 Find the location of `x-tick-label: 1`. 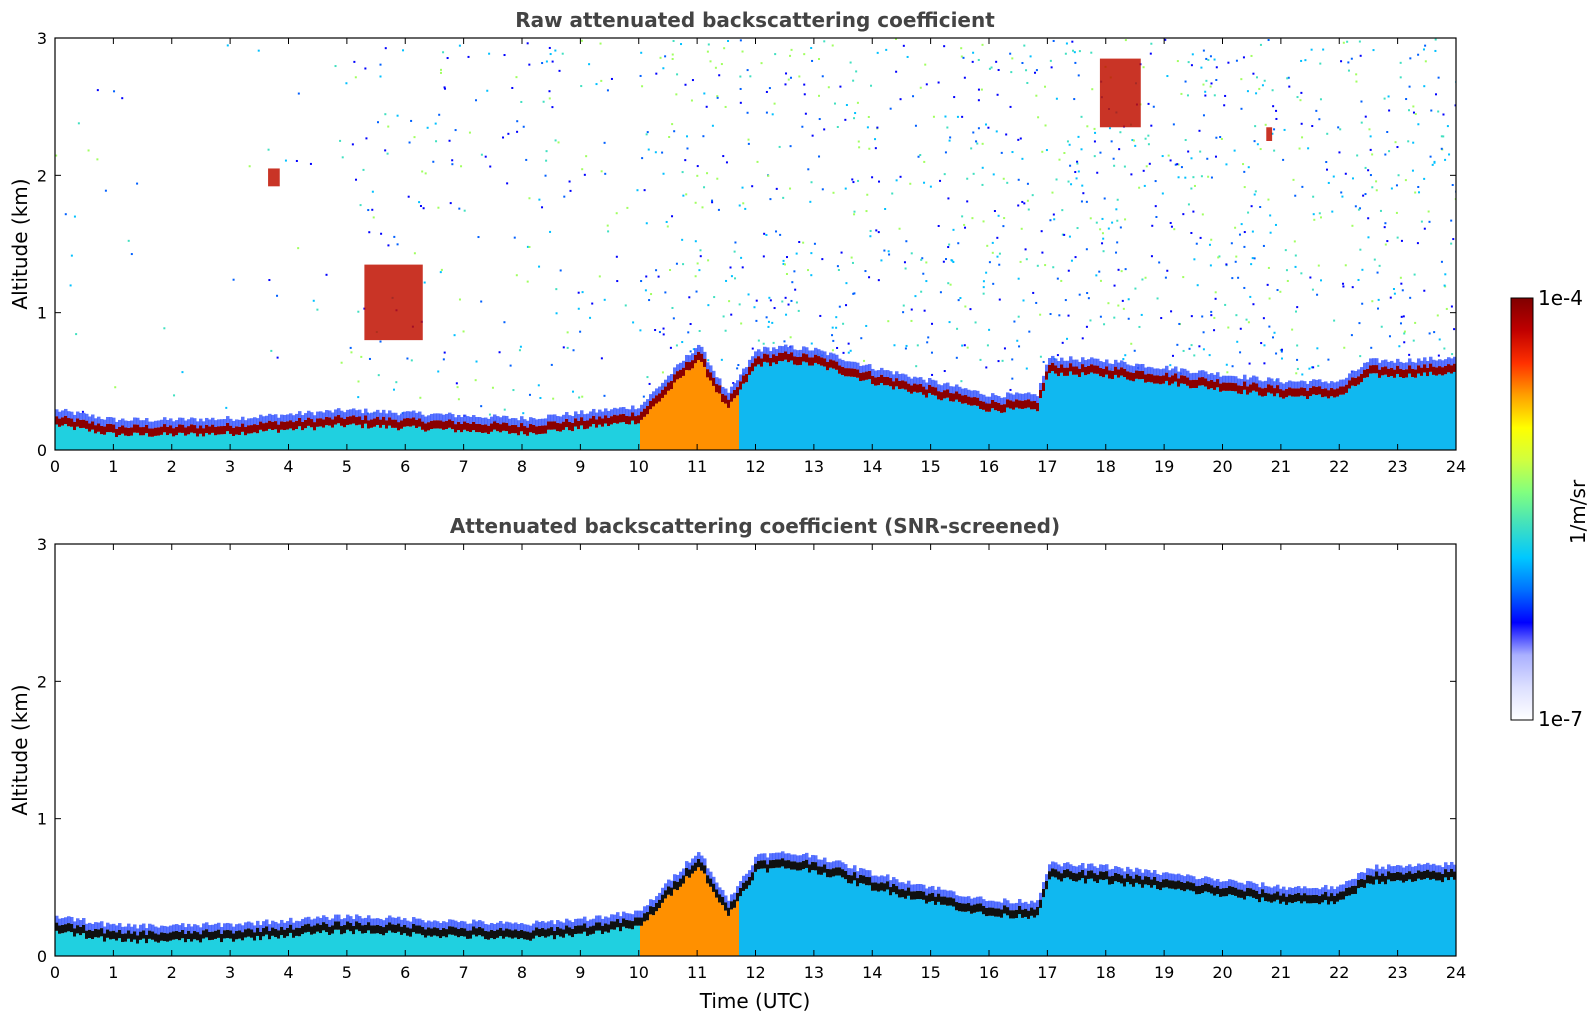

x-tick-label: 1 is located at coordinates (113, 972).